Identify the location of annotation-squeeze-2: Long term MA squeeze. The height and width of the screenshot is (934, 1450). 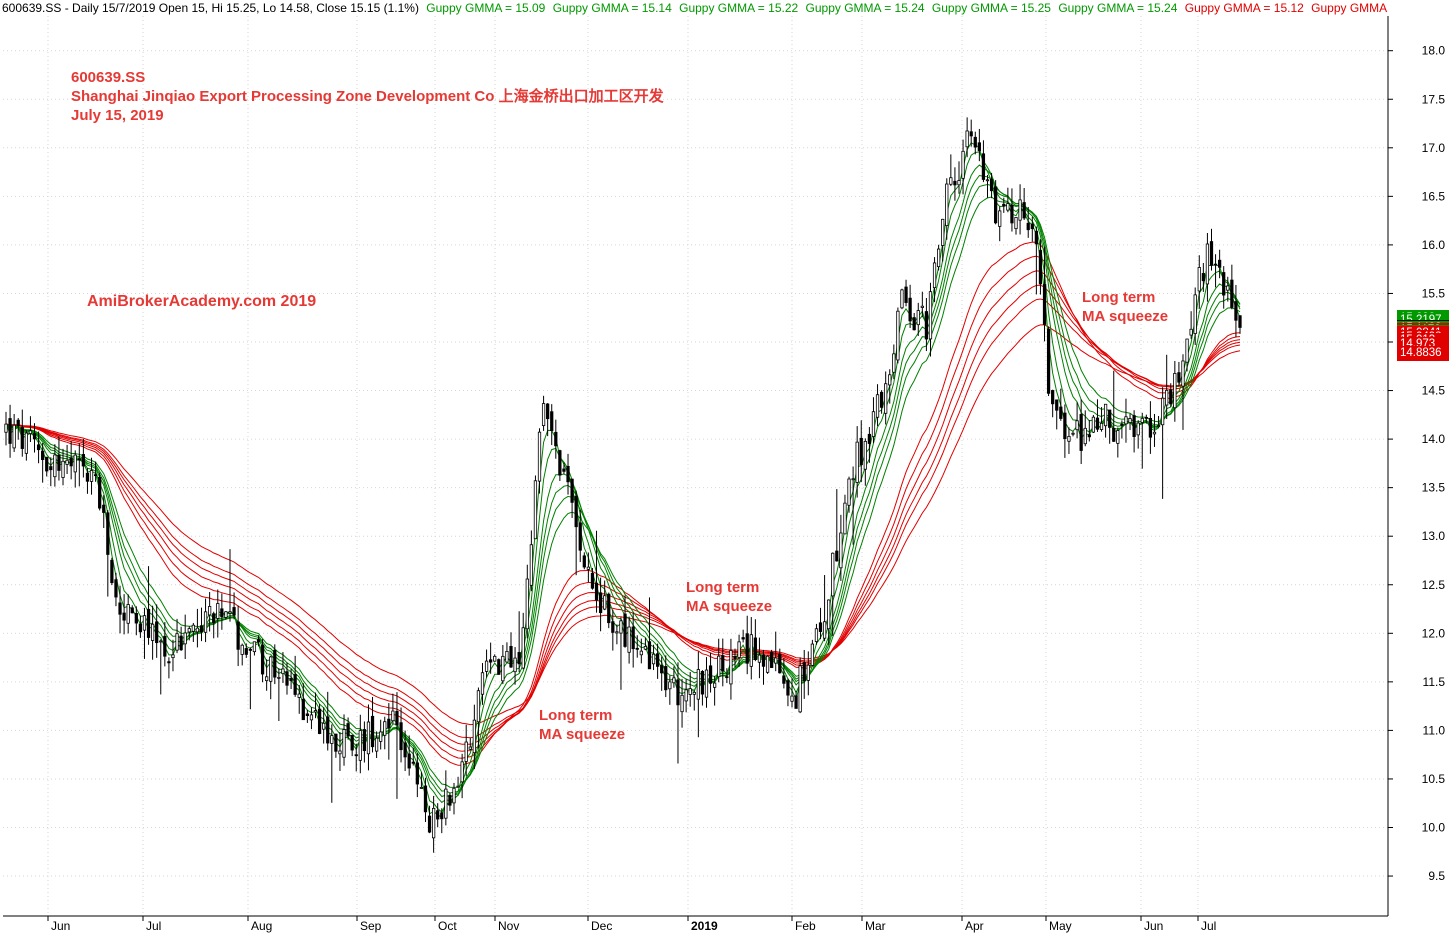
(729, 597).